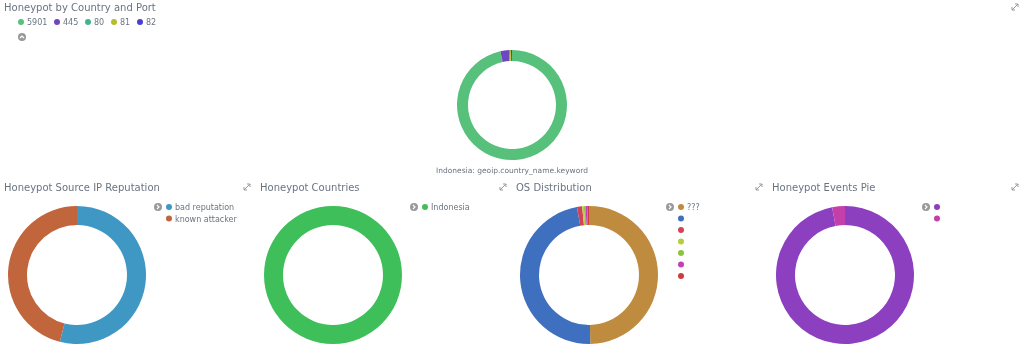  What do you see at coordinates (824, 187) in the screenshot?
I see `chart-title: Honeypot Events Pie` at bounding box center [824, 187].